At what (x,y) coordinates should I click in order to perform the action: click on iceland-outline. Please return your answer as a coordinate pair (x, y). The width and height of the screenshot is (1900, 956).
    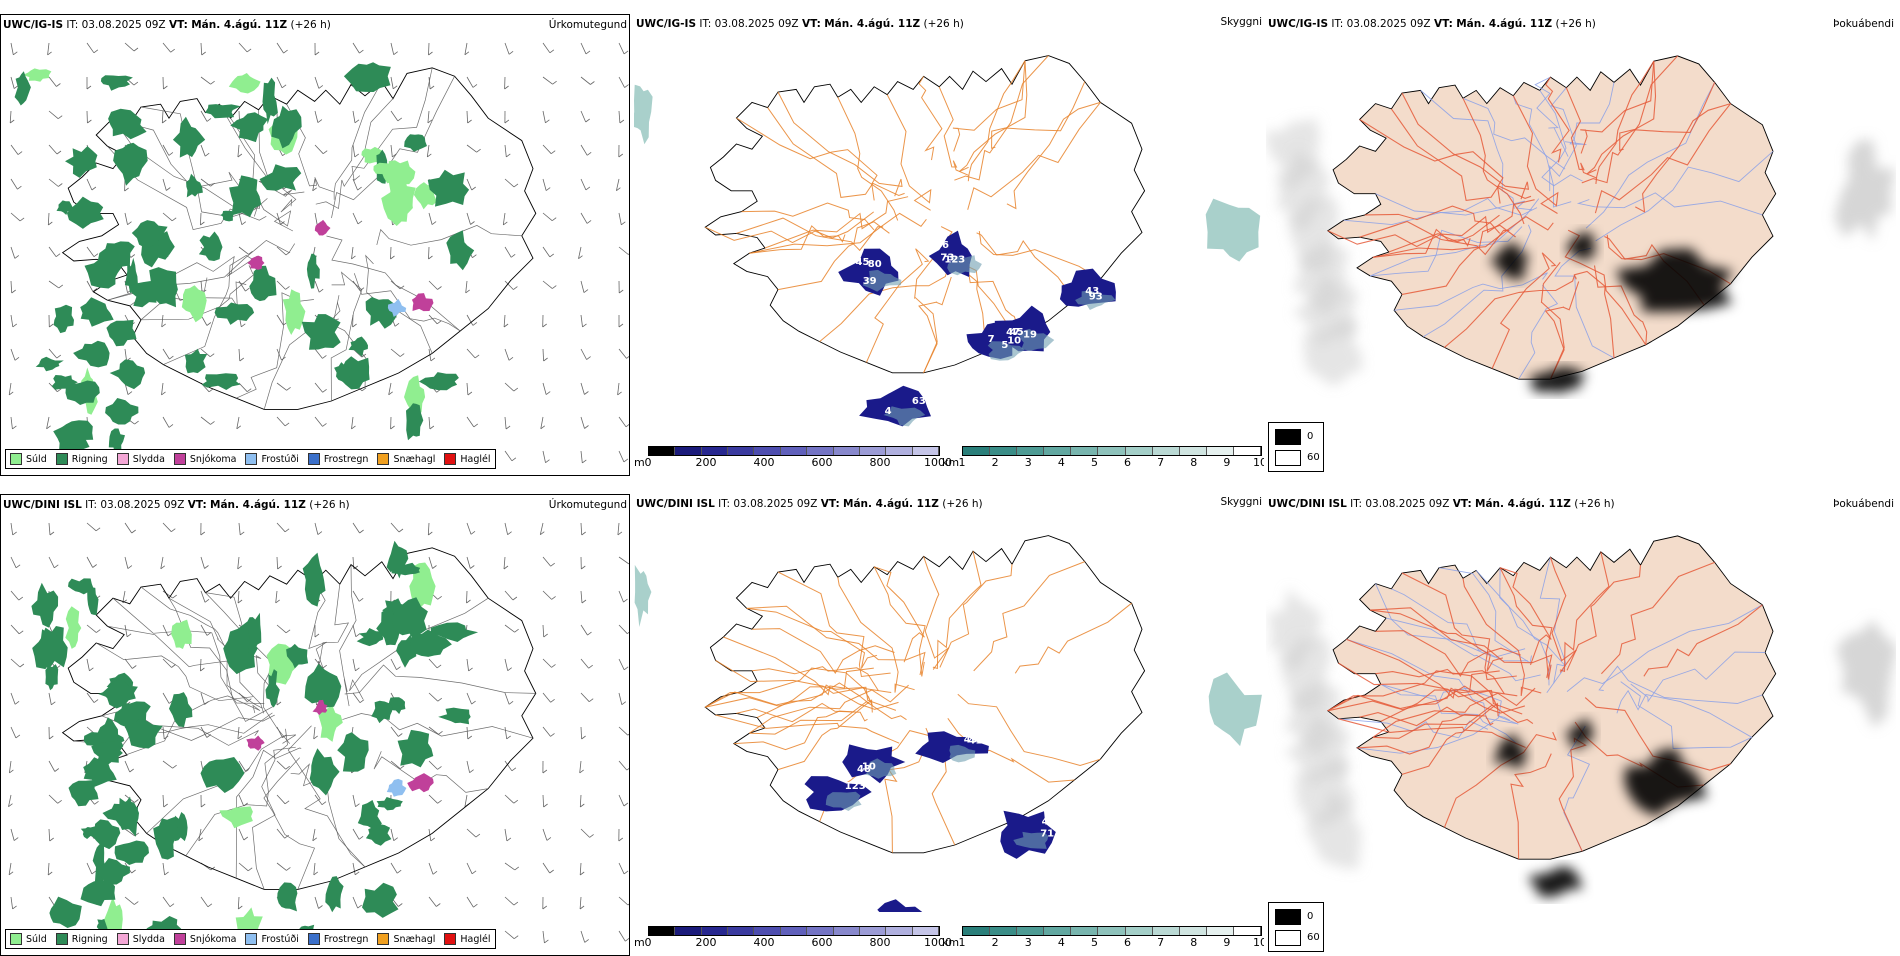
    Looking at the image, I should click on (924, 694).